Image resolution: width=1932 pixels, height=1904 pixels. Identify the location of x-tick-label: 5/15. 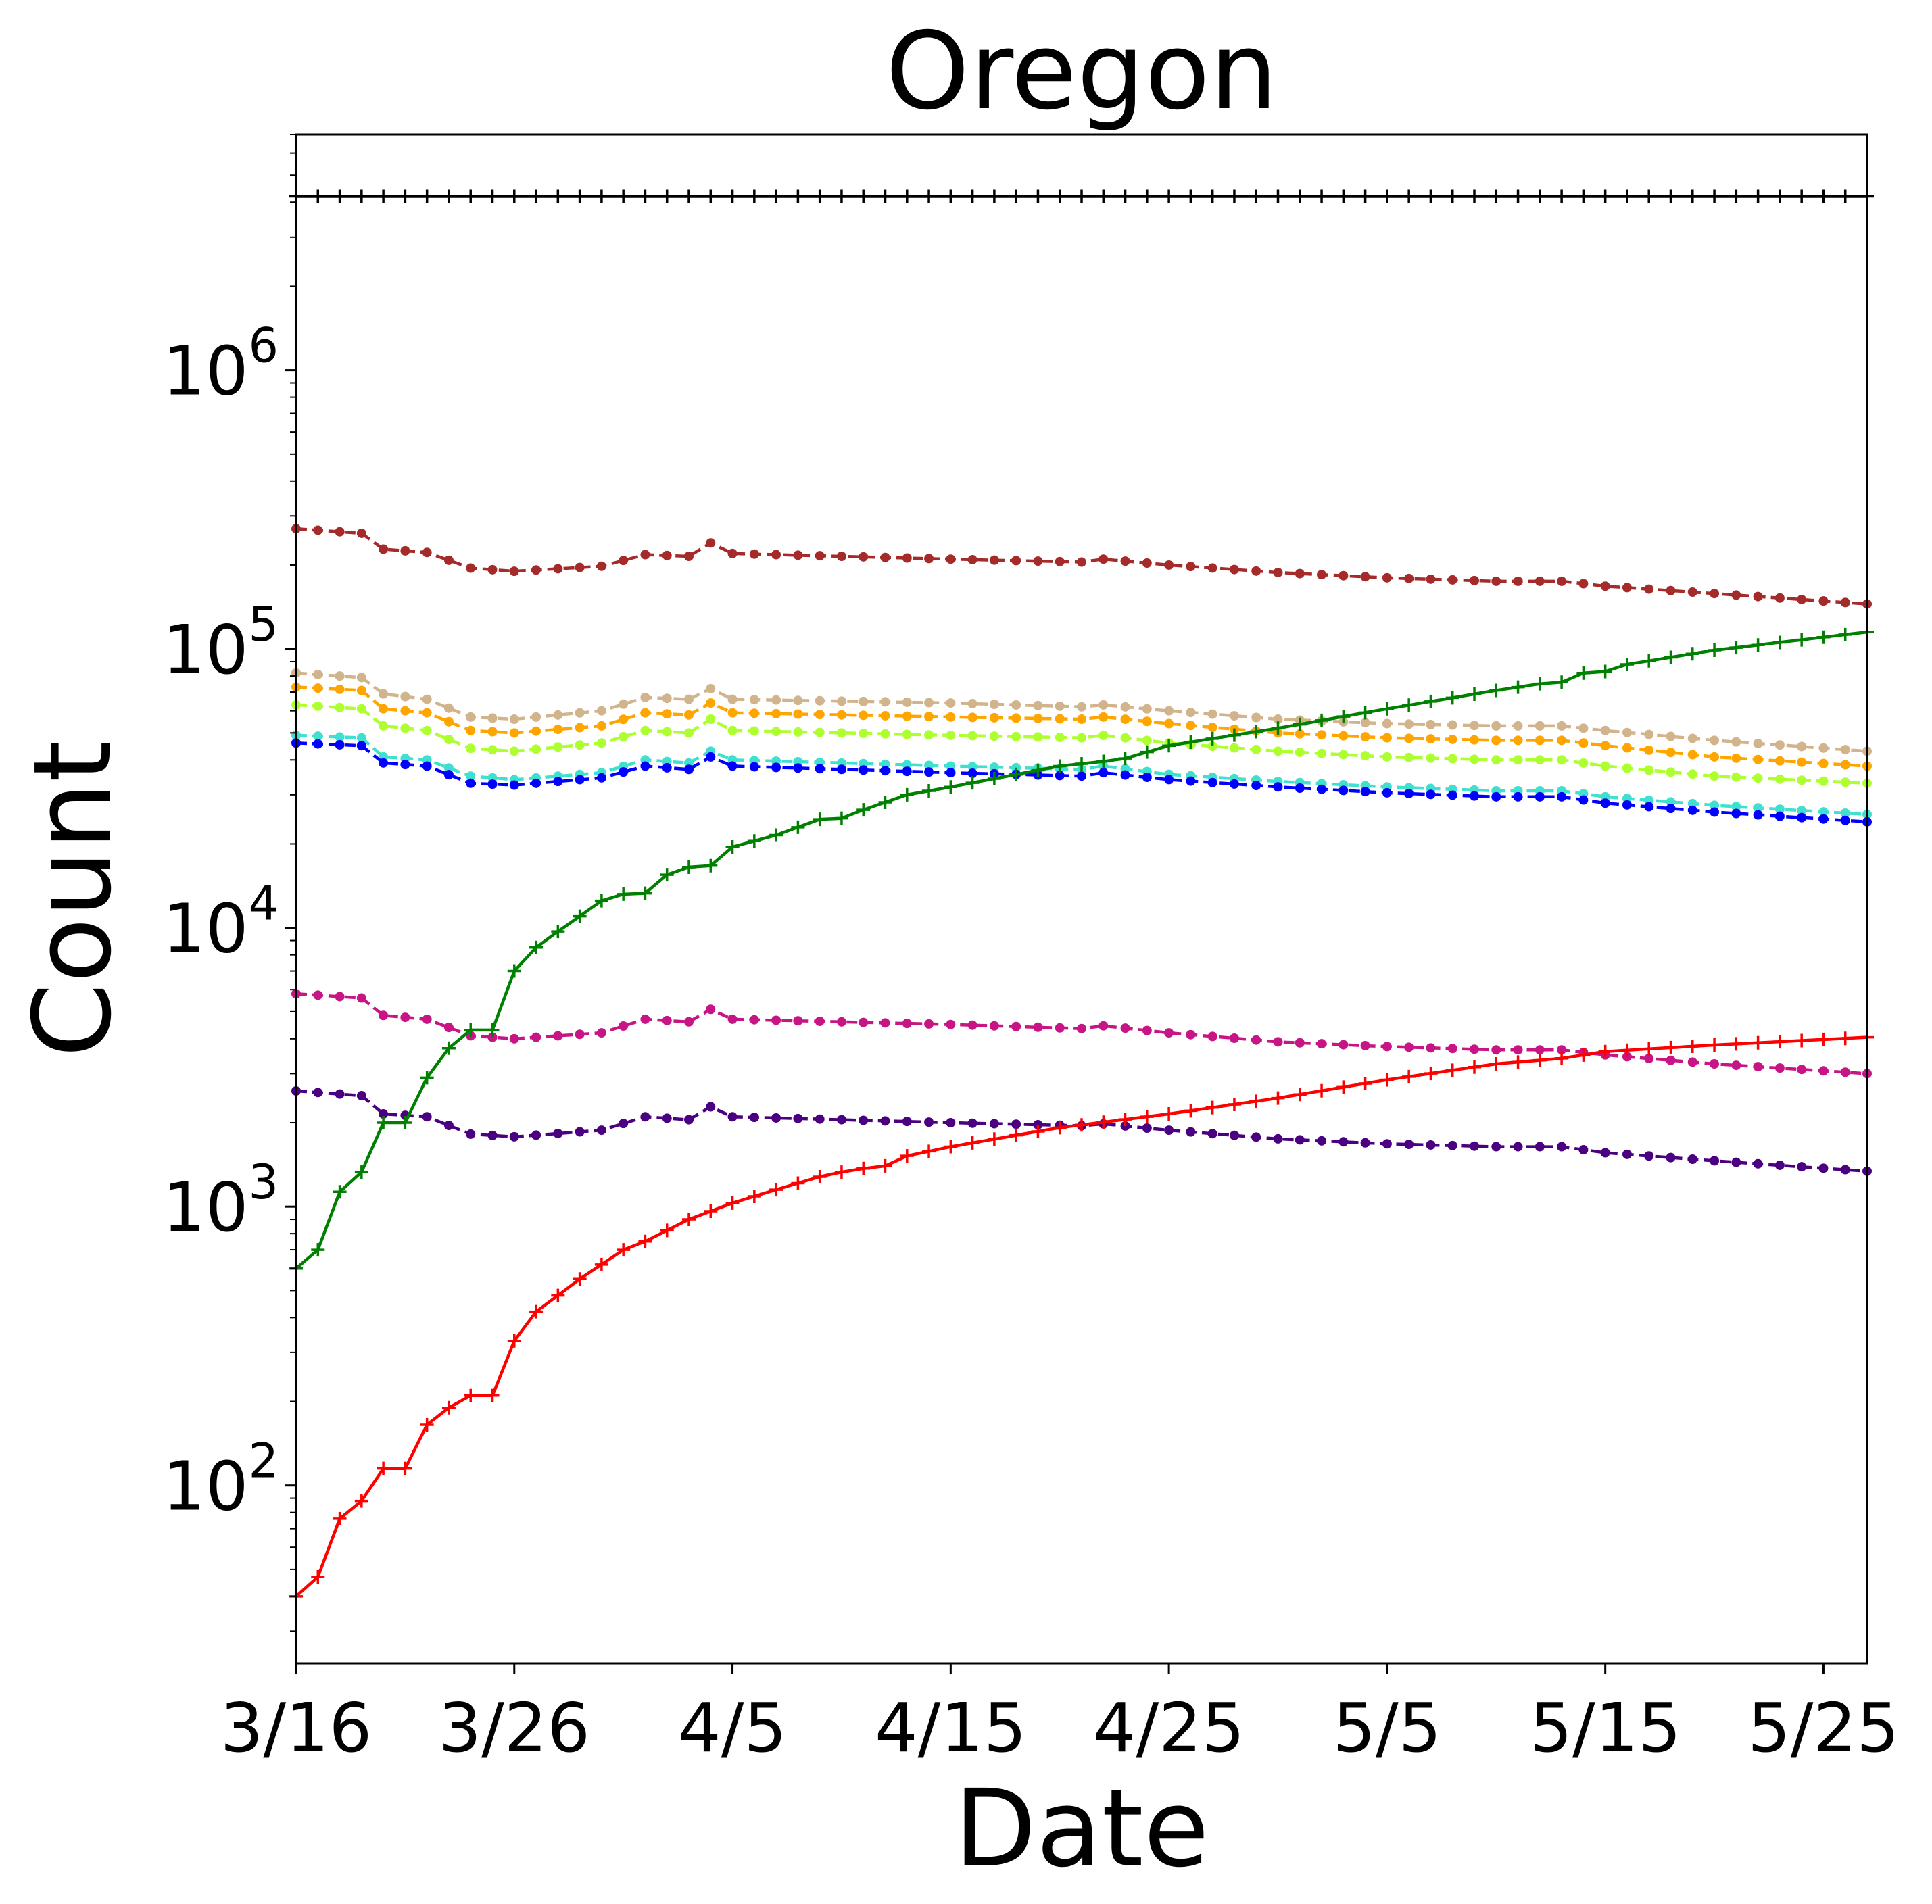
(1605, 1728).